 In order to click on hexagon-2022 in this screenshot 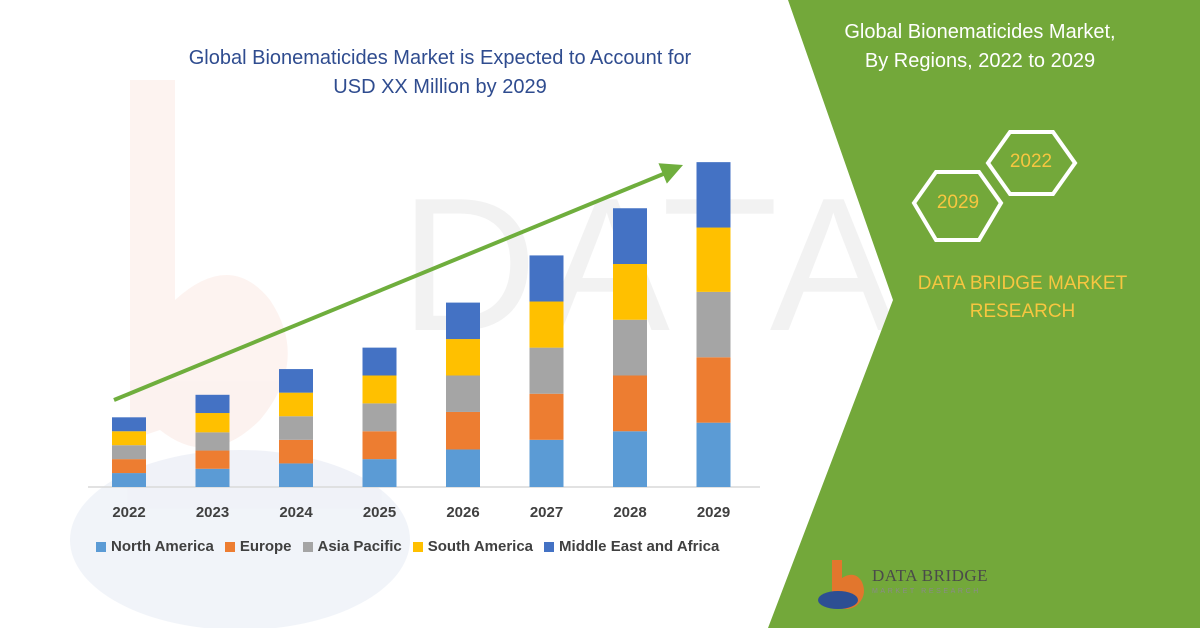, I will do `click(1031, 163)`.